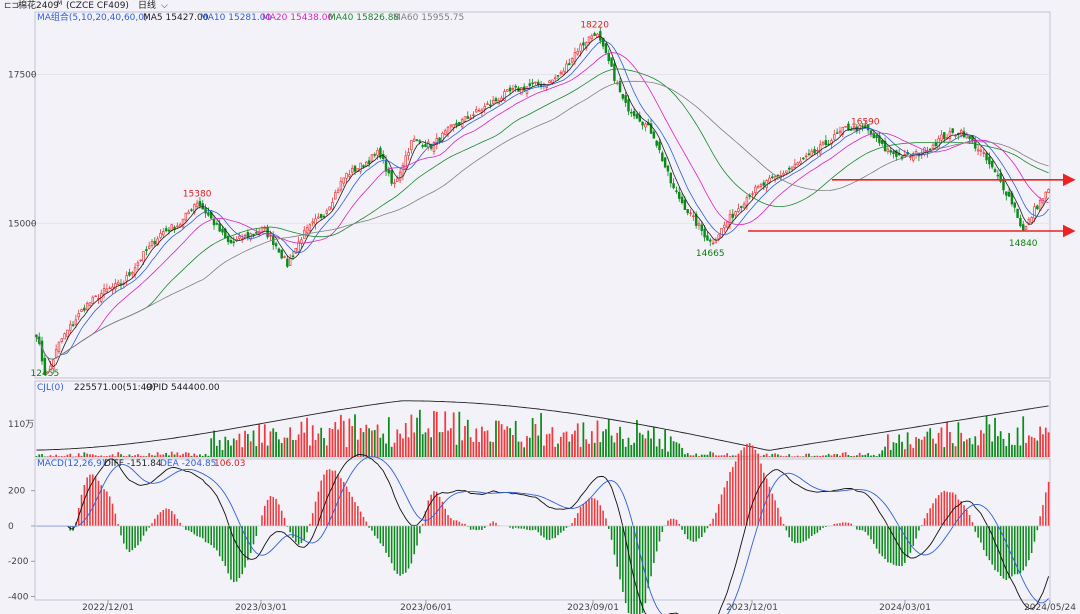 The width and height of the screenshot is (1080, 614). What do you see at coordinates (11, 6) in the screenshot?
I see `candlestick-icon: ⊏⊐` at bounding box center [11, 6].